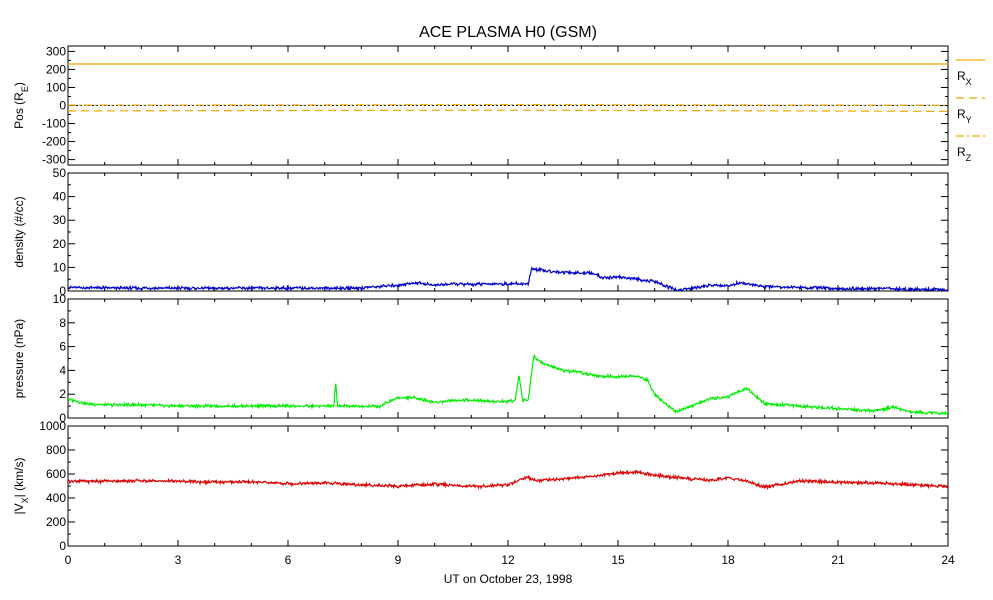 The width and height of the screenshot is (993, 600). I want to click on legend-label: RY, so click(964, 116).